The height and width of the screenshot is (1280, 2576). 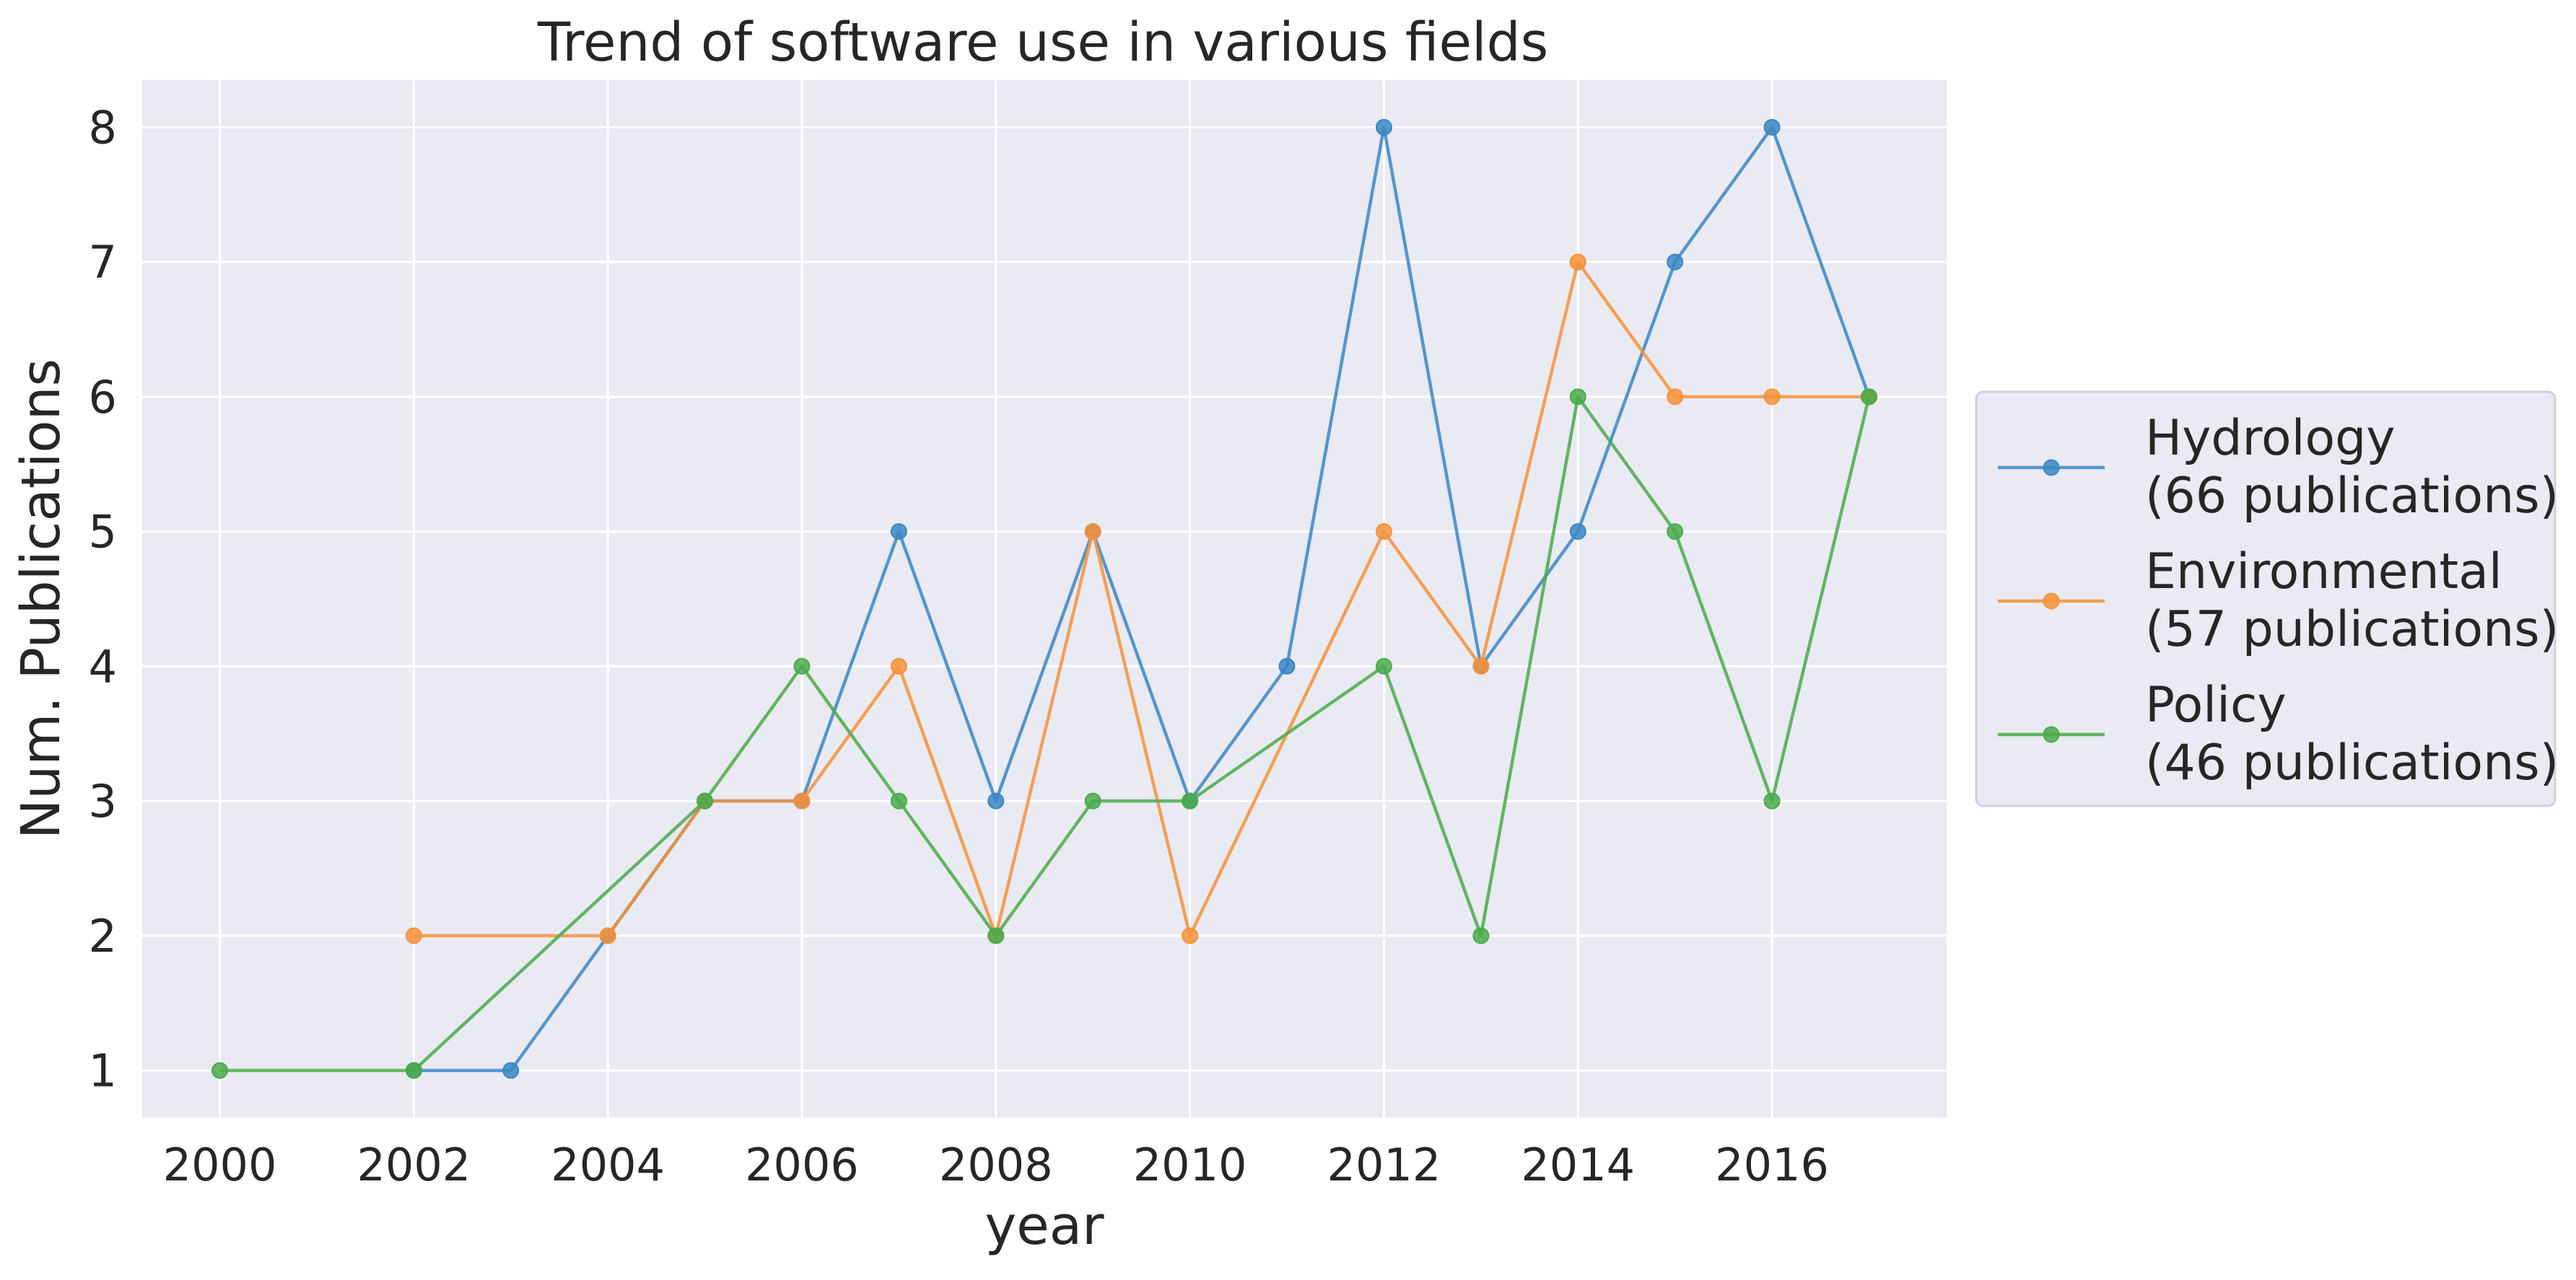 I want to click on y-axis-ticks: 1 2 3 4 5 6 7 8, so click(x=103, y=599).